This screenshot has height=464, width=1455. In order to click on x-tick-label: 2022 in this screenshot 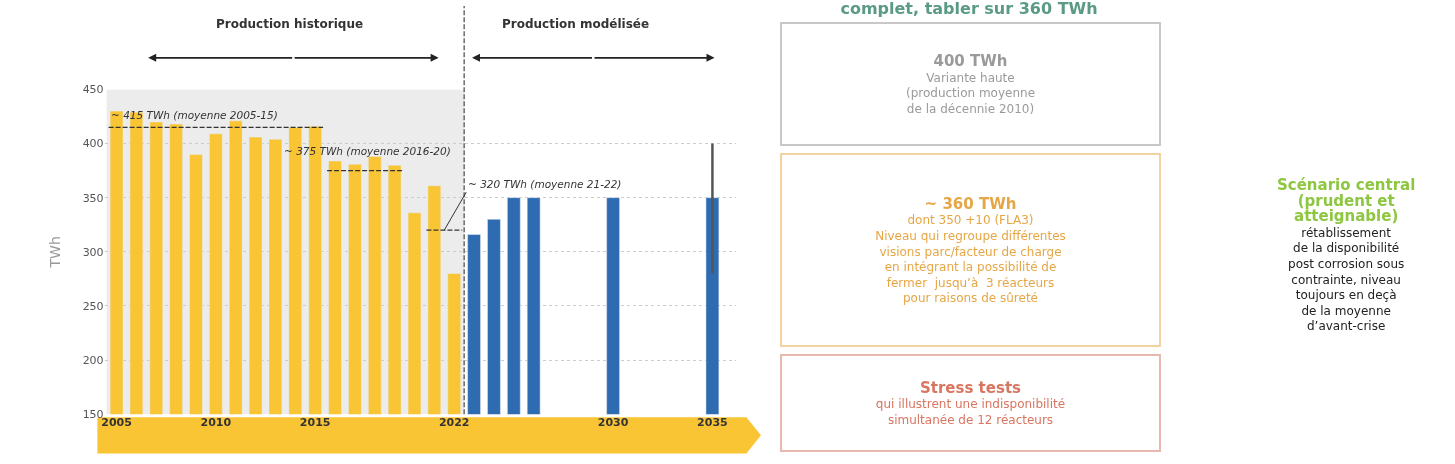, I will do `click(454, 423)`.